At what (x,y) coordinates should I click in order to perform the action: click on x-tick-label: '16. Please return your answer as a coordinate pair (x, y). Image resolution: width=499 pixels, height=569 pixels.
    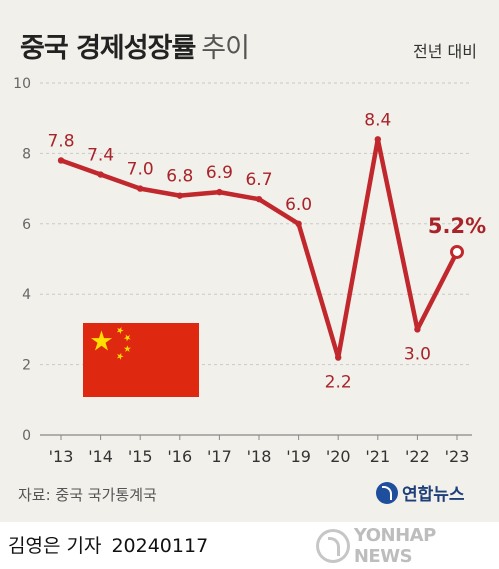
    Looking at the image, I should click on (179, 456).